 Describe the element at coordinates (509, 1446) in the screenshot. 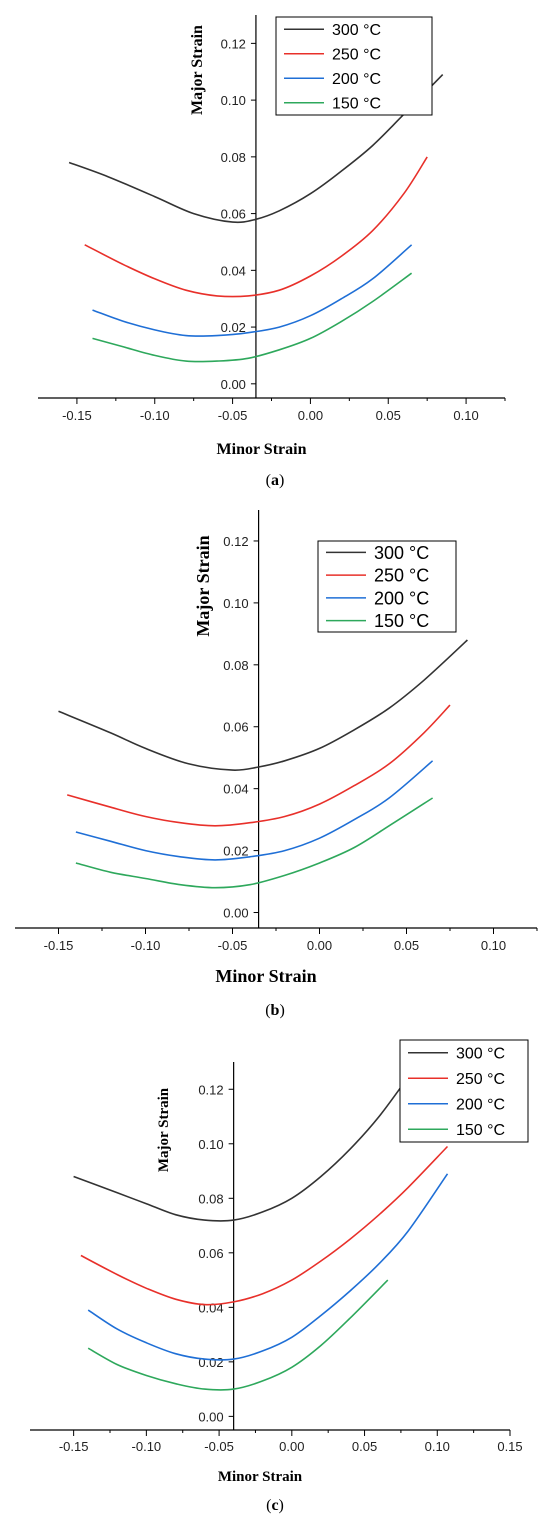

I see `x-tick-label: 0.15` at that location.